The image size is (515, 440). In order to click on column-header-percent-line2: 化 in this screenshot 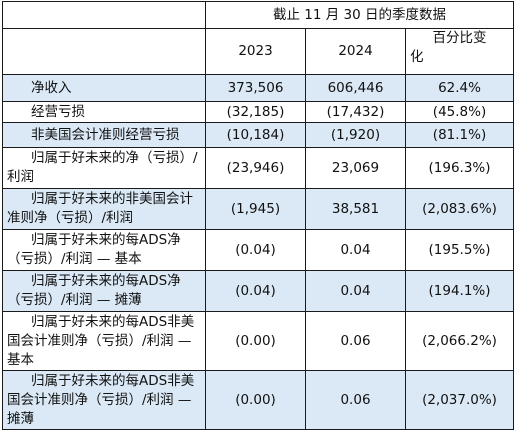, I will do `click(417, 57)`.